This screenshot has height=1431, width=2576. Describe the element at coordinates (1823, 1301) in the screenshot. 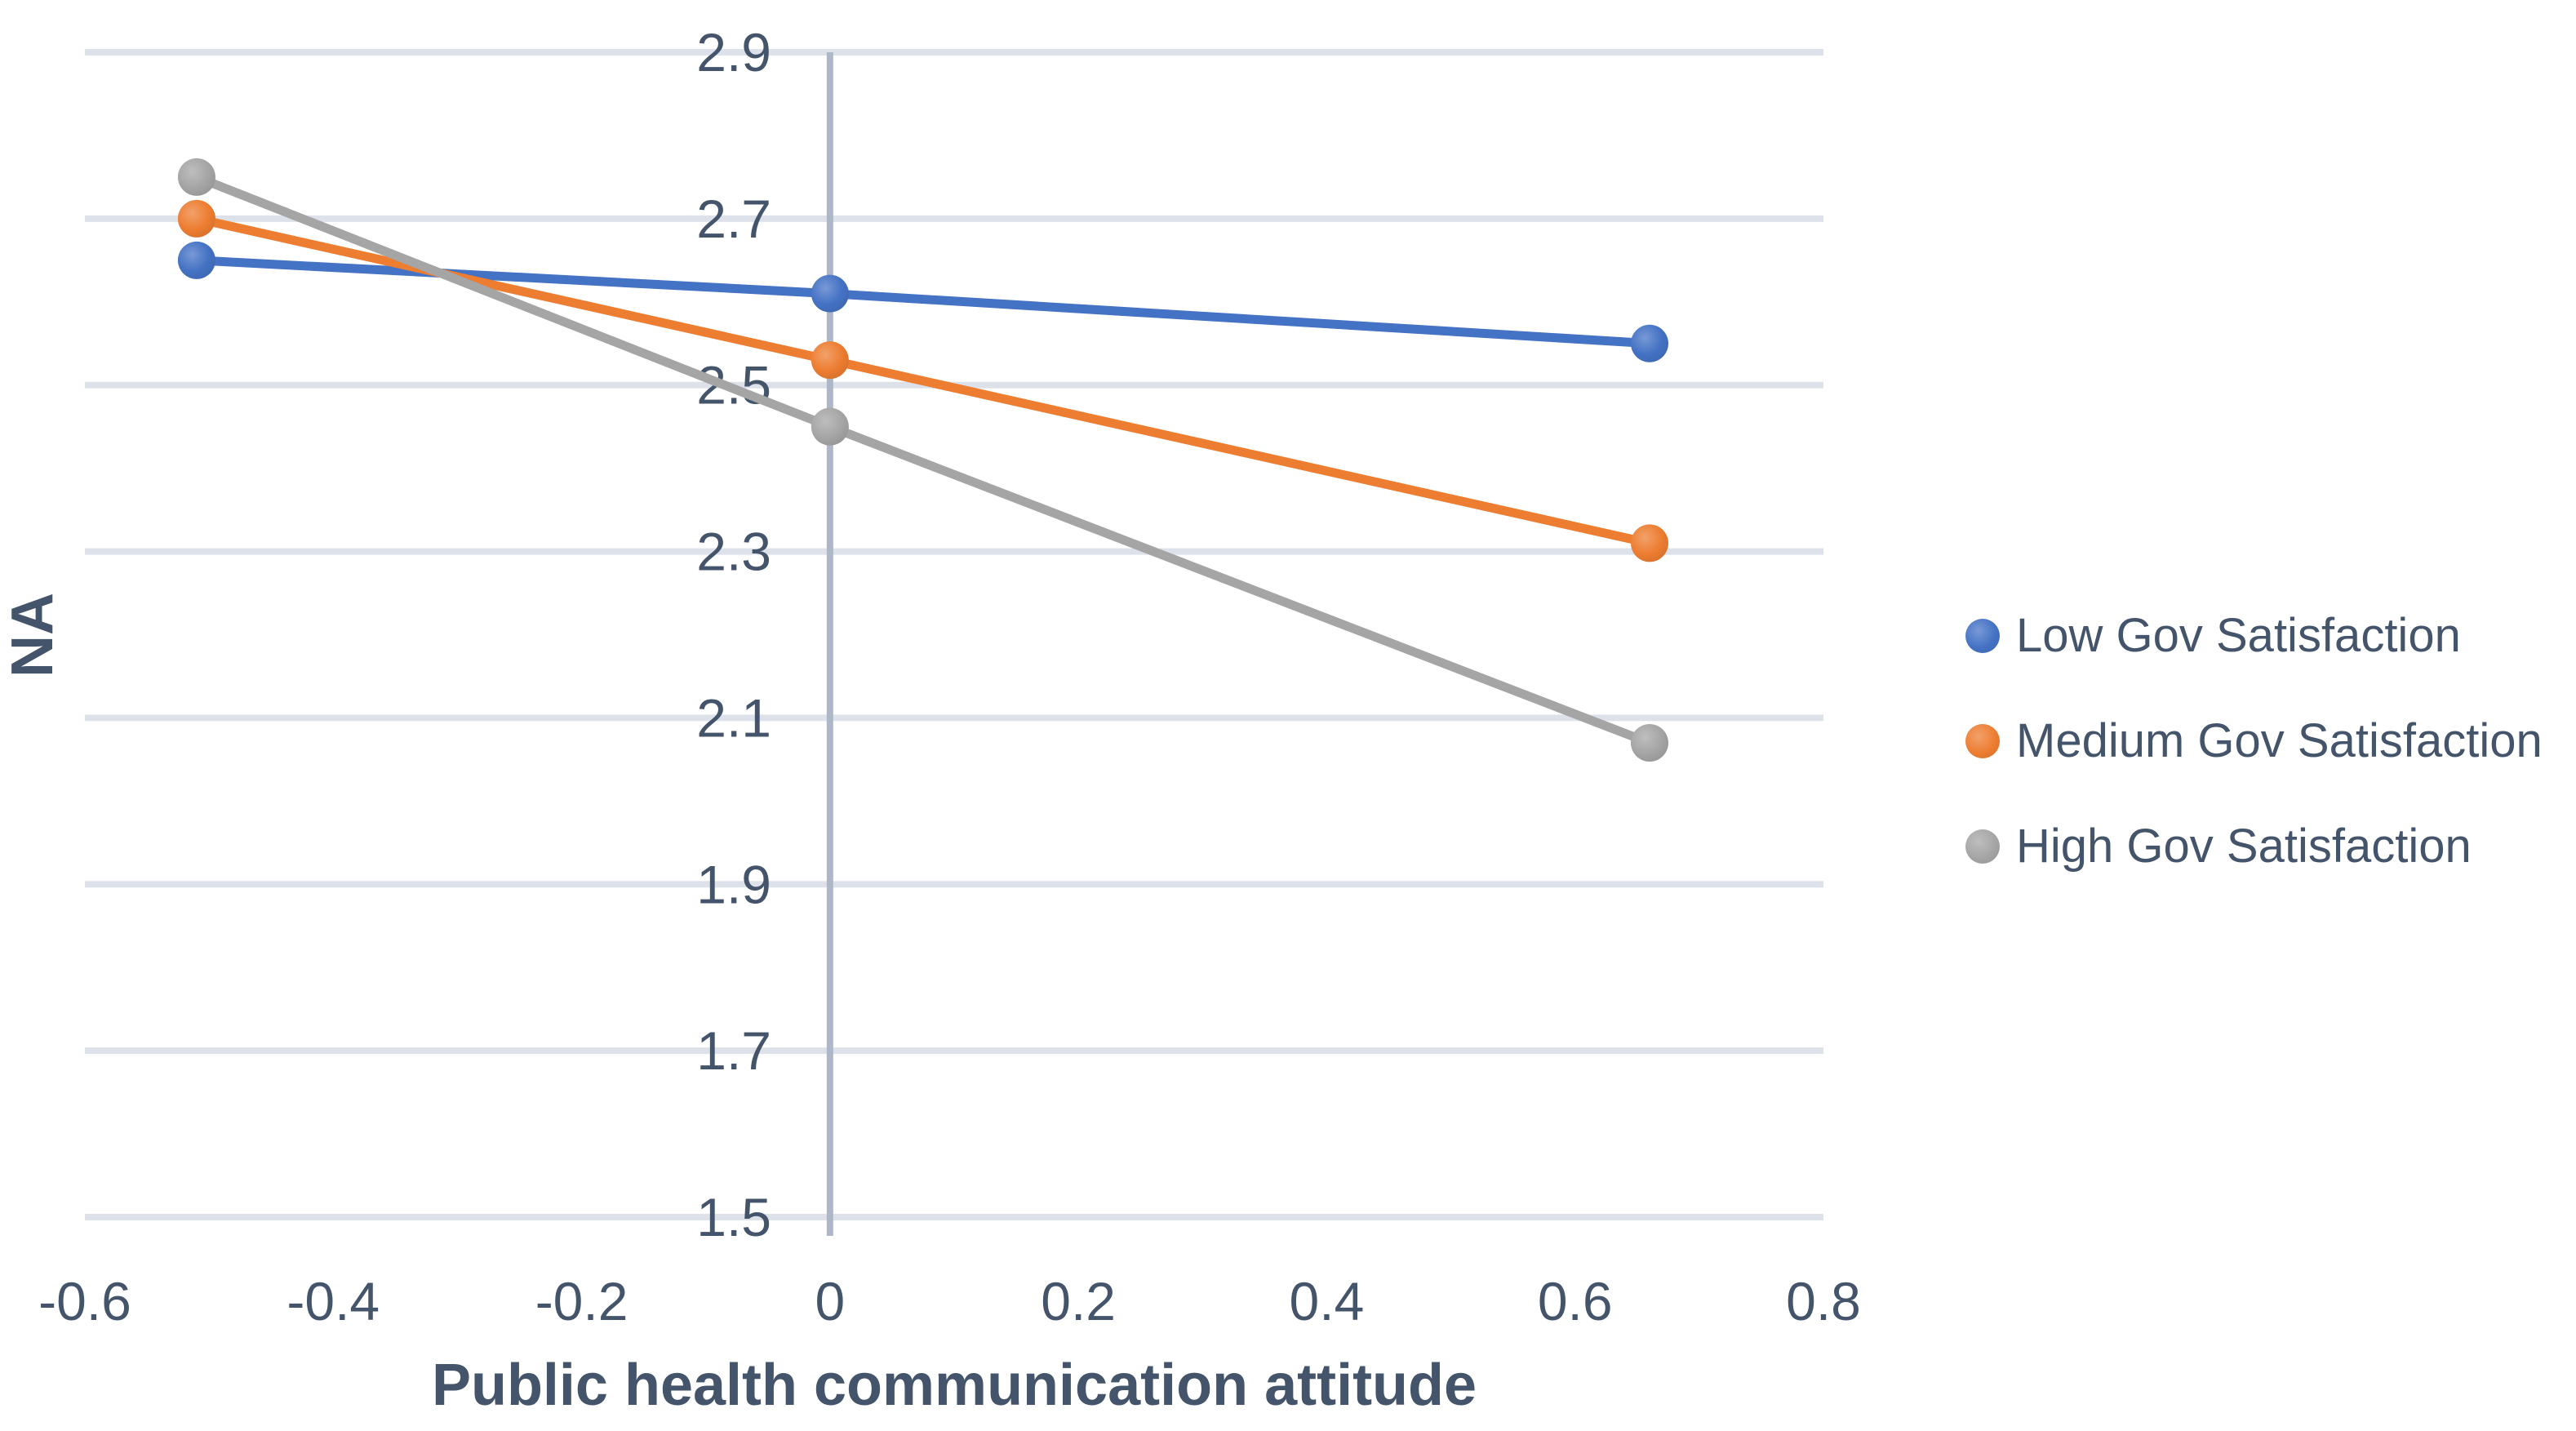

I see `x-tick-label: 0.8` at that location.